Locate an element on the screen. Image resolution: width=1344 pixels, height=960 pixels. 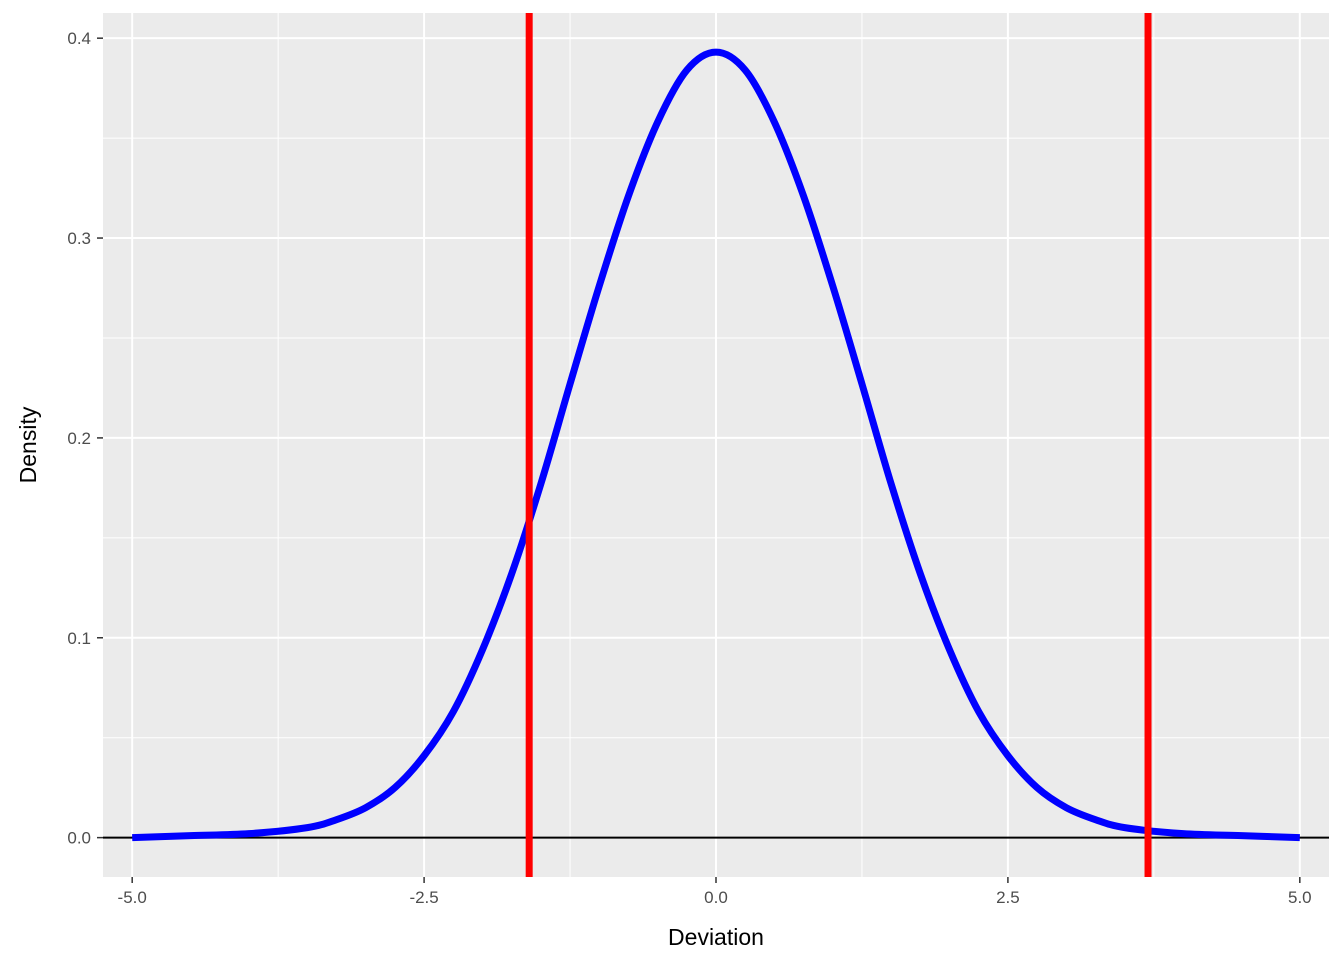
x-tick-label: -5.0 is located at coordinates (132, 897).